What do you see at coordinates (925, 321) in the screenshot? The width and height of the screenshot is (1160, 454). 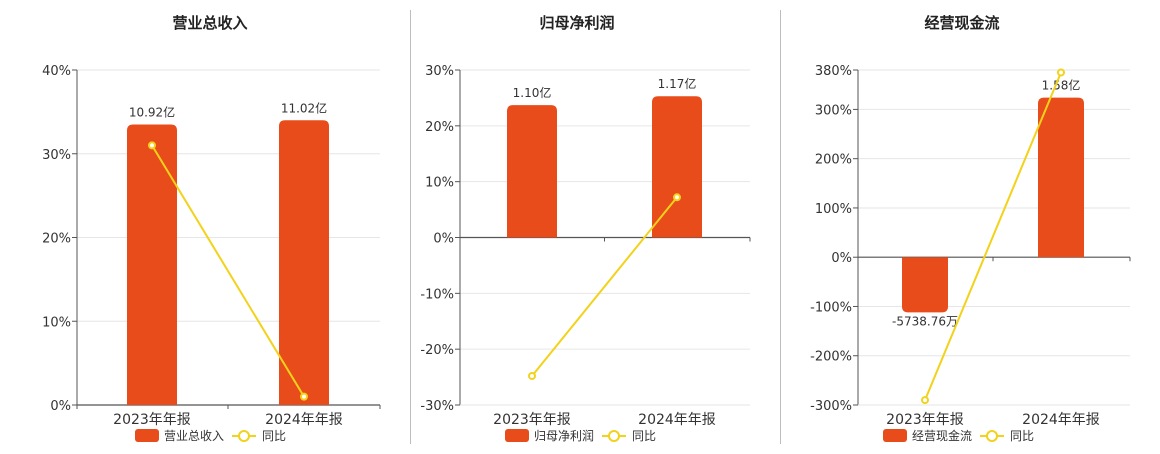 I see `bar-value-label: -5738.76万` at bounding box center [925, 321].